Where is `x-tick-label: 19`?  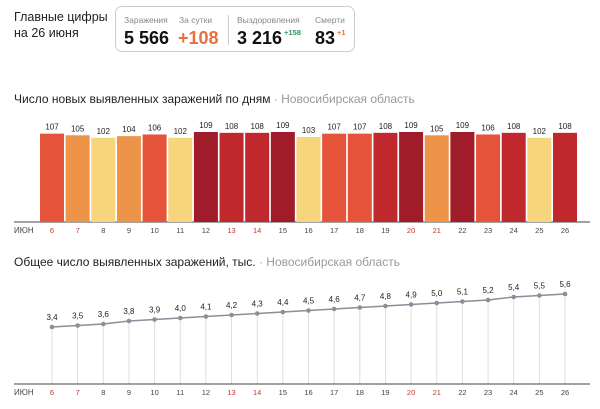
x-tick-label: 19 is located at coordinates (385, 392).